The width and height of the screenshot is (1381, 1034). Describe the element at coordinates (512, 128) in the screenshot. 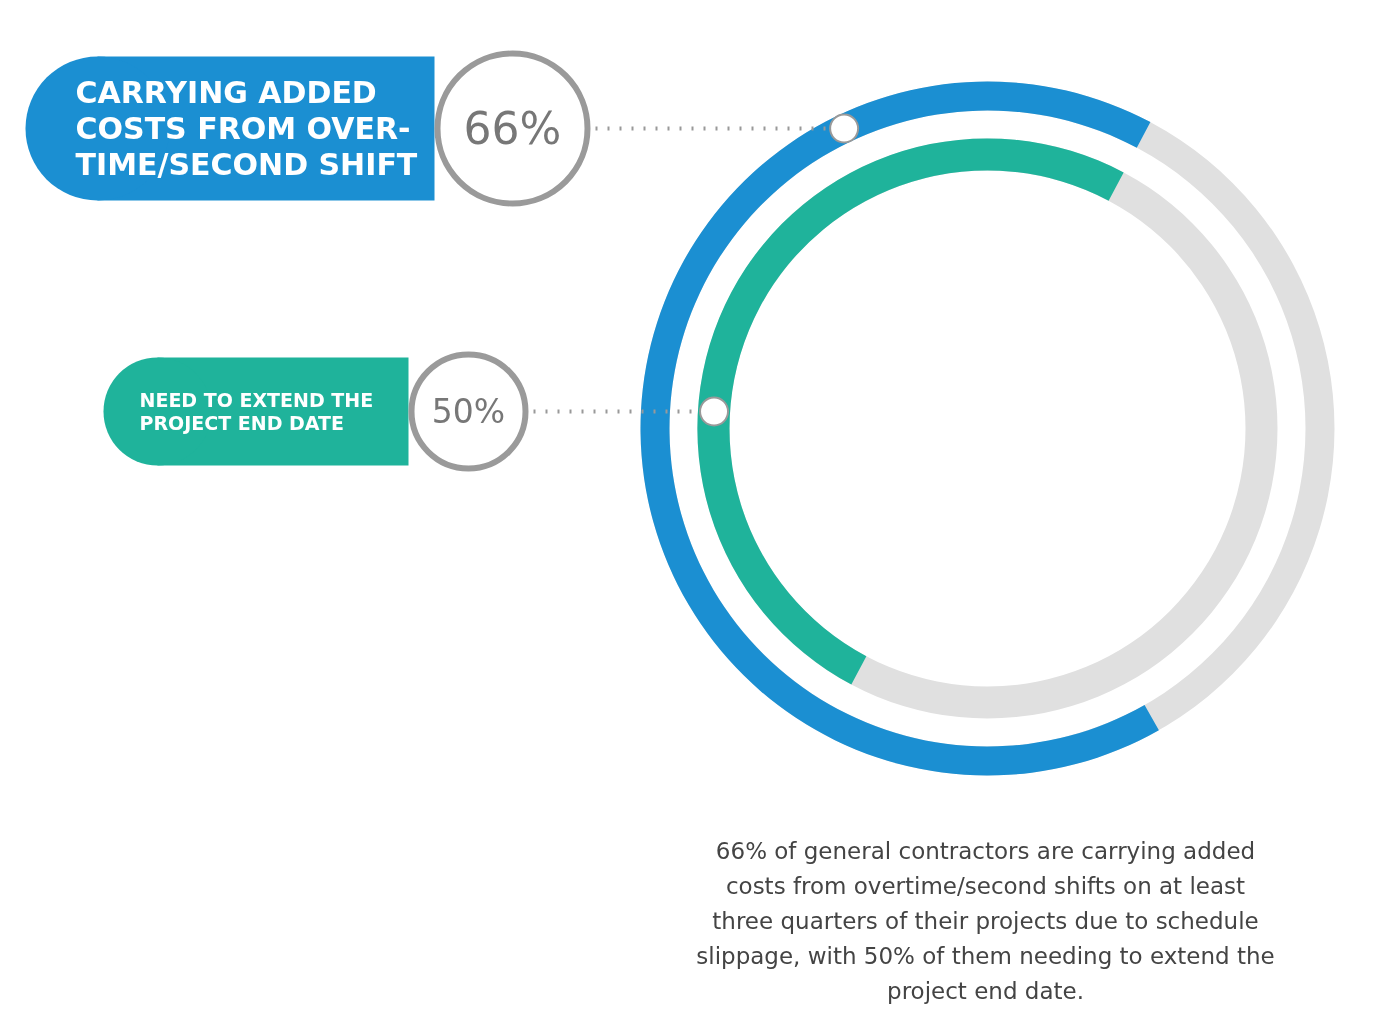

I see `data-label: 66%` at that location.